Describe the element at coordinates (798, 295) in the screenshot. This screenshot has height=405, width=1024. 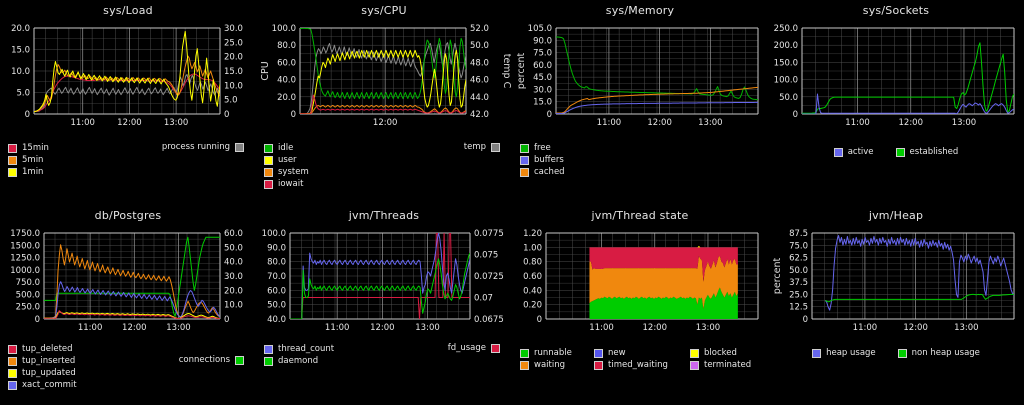
I see `svg-text: 25.0` at that location.